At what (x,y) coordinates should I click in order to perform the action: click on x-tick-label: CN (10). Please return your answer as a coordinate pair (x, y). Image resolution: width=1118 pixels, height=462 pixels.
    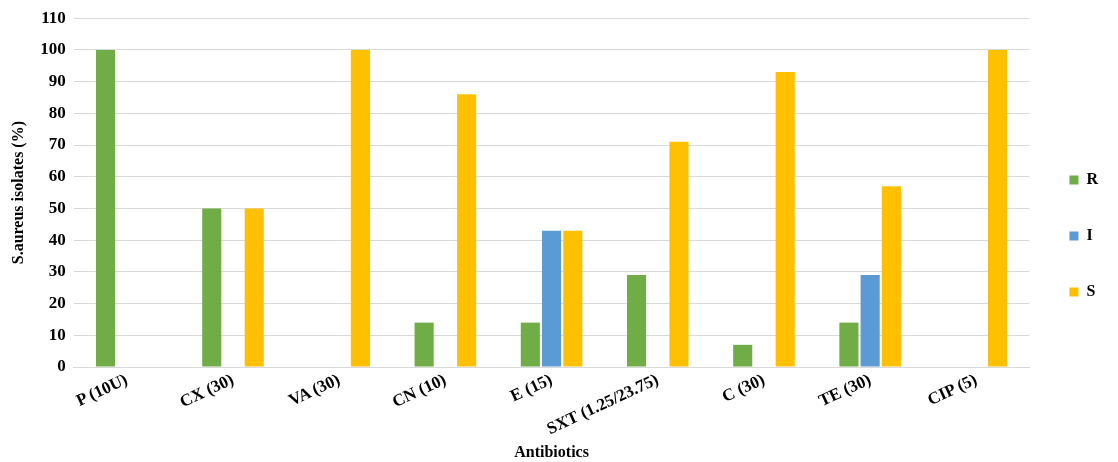
    Looking at the image, I should click on (419, 390).